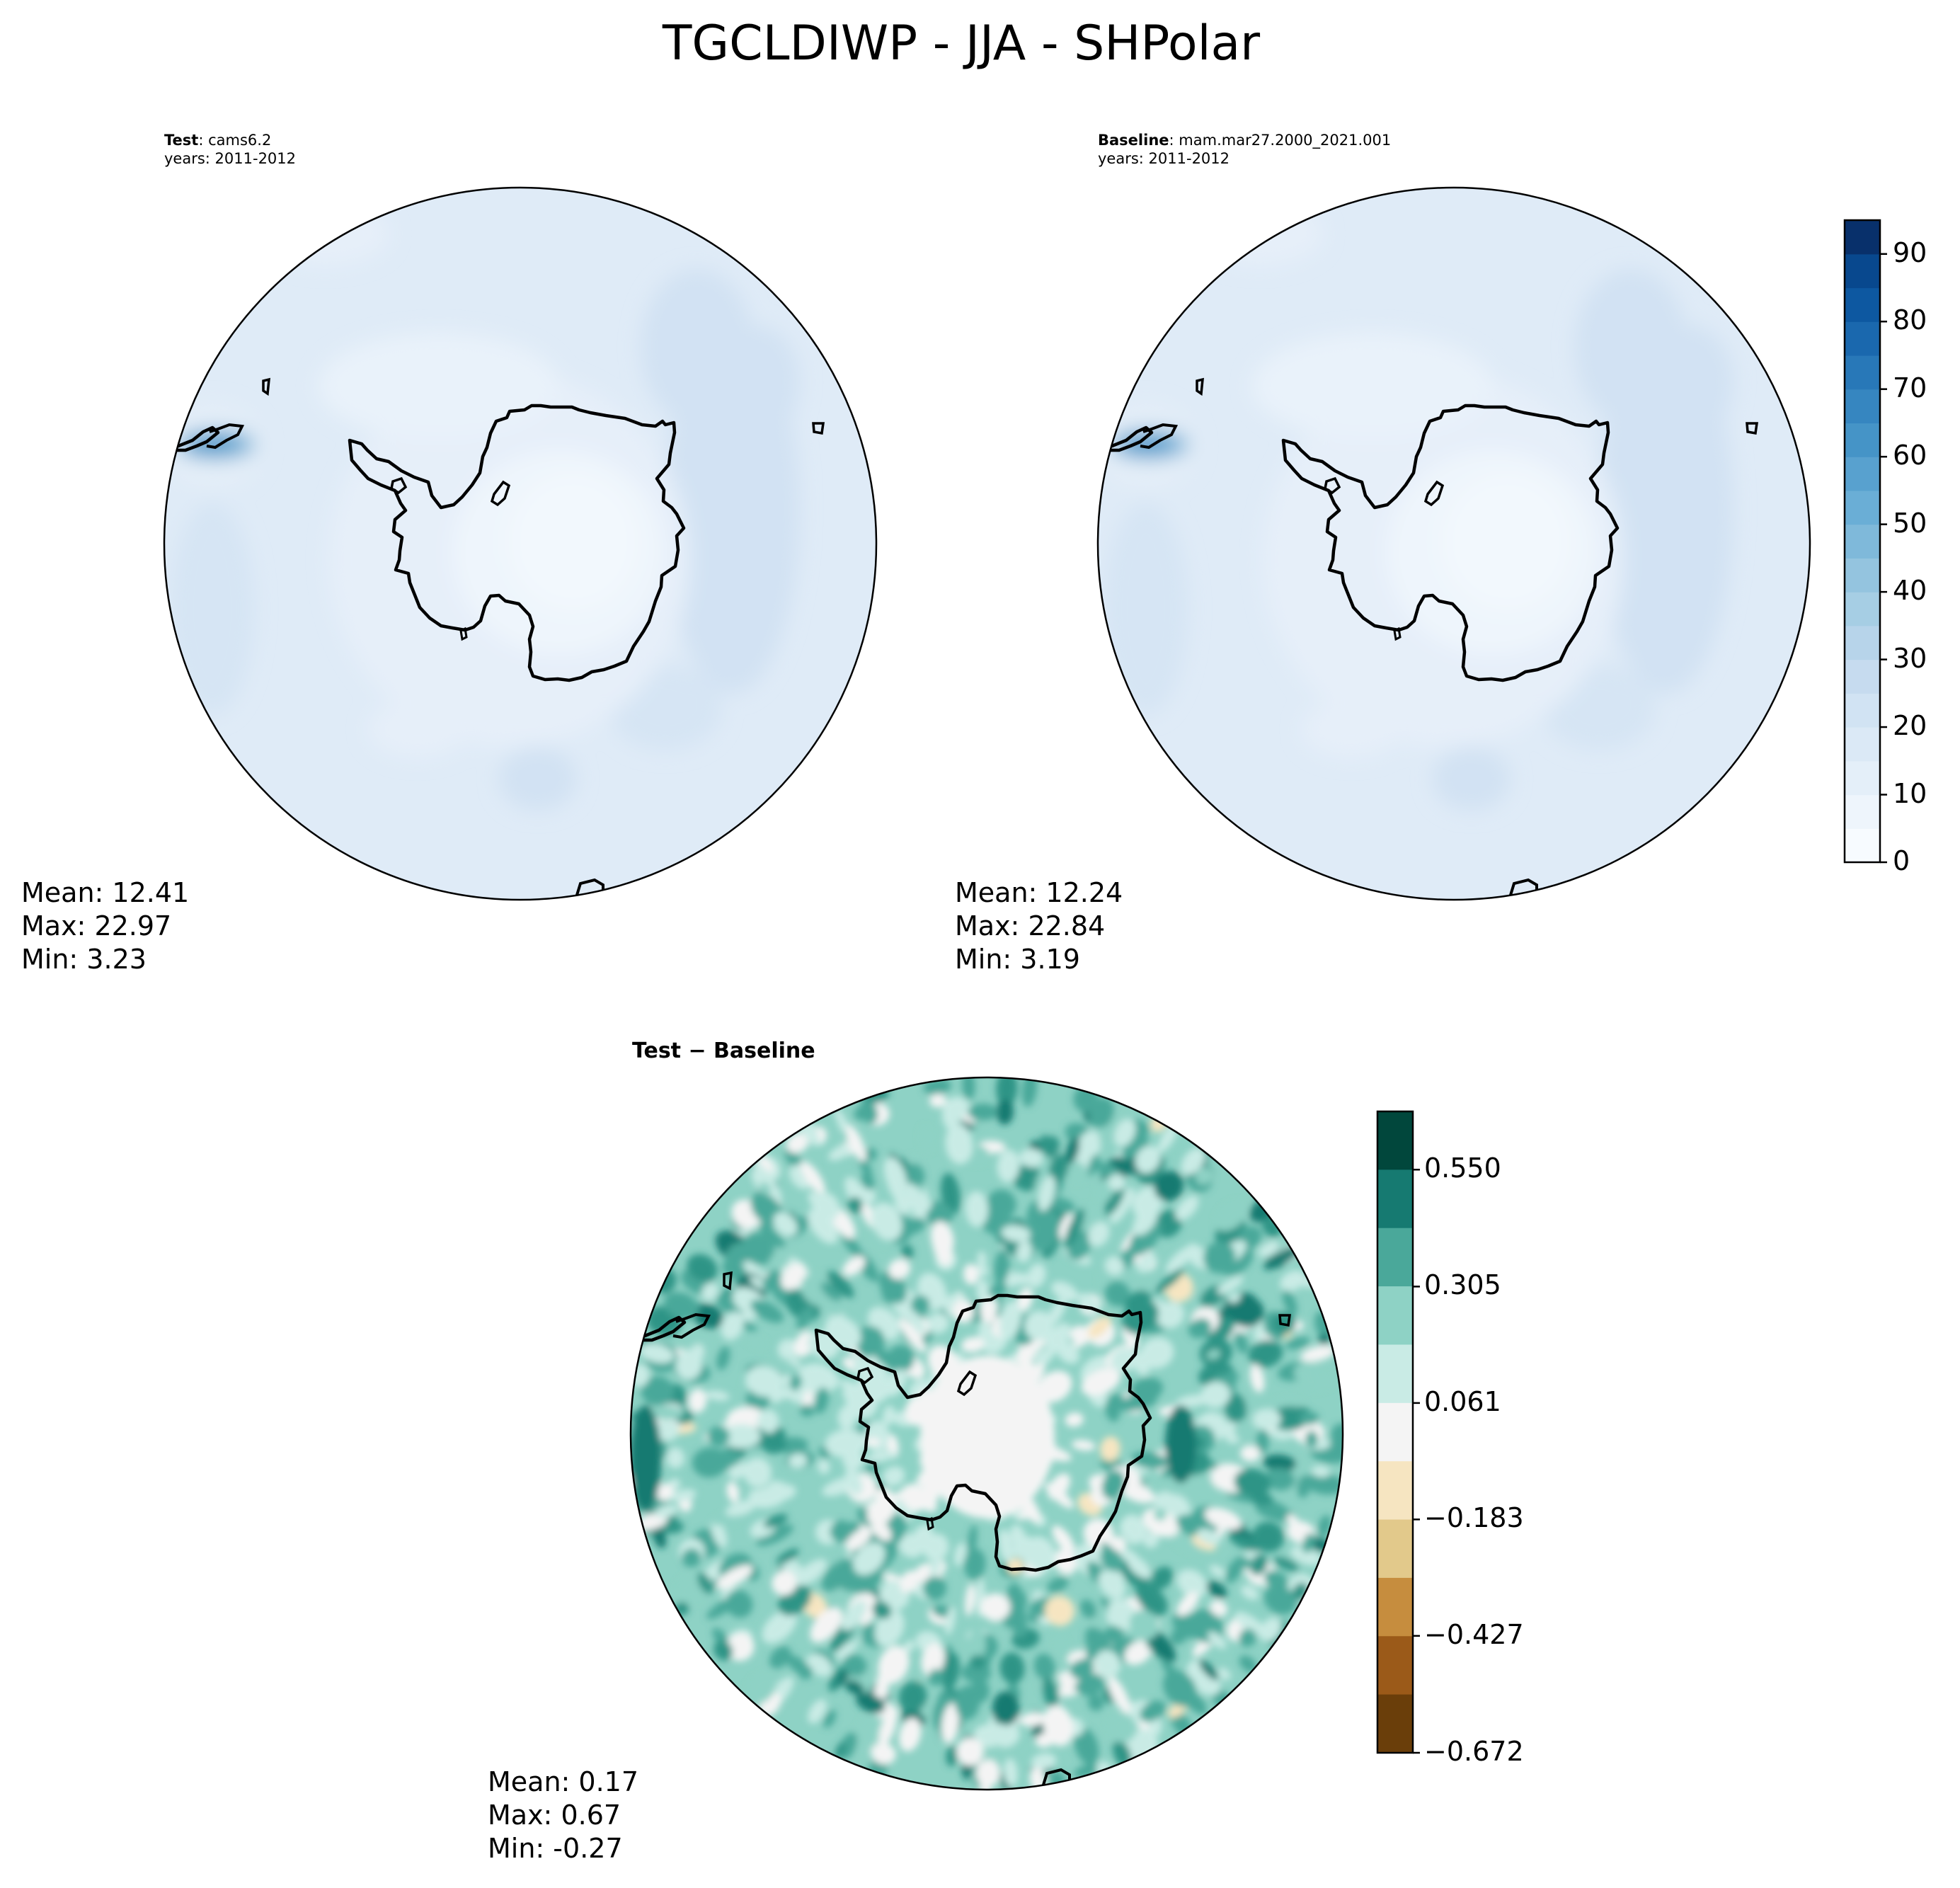 The height and width of the screenshot is (1888, 1960). I want to click on colorbar-main-tick-label: 70, so click(1910, 388).